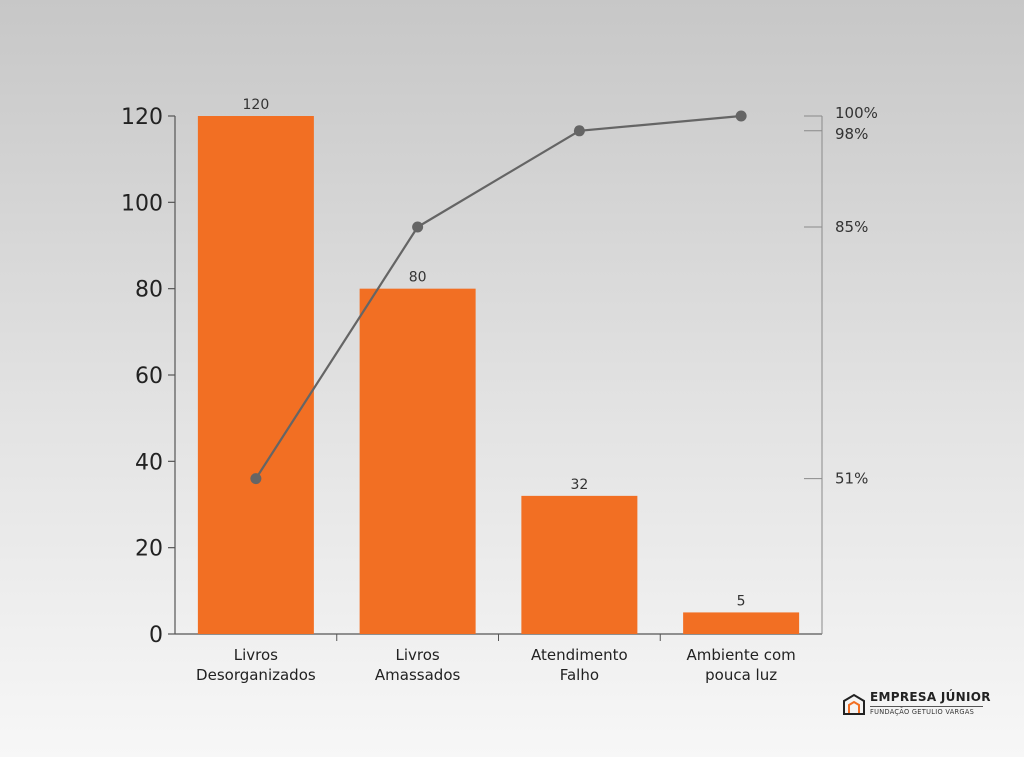 This screenshot has height=757, width=1024. I want to click on building-icon, so click(854, 704).